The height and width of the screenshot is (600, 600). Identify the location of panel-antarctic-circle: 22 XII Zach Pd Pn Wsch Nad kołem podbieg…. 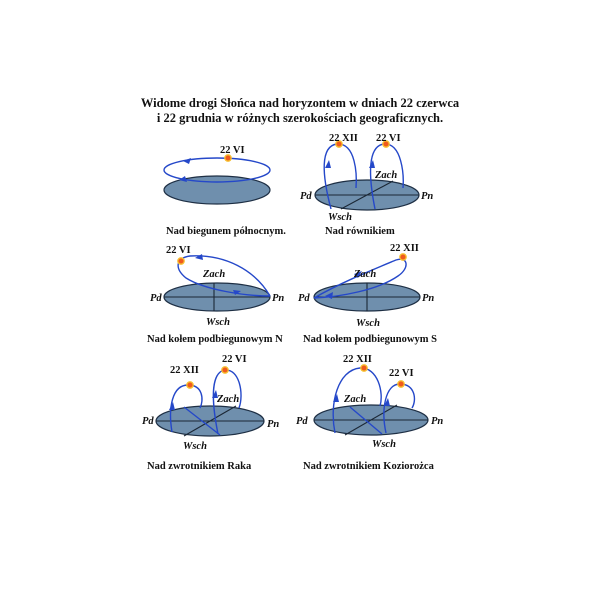
(367, 294).